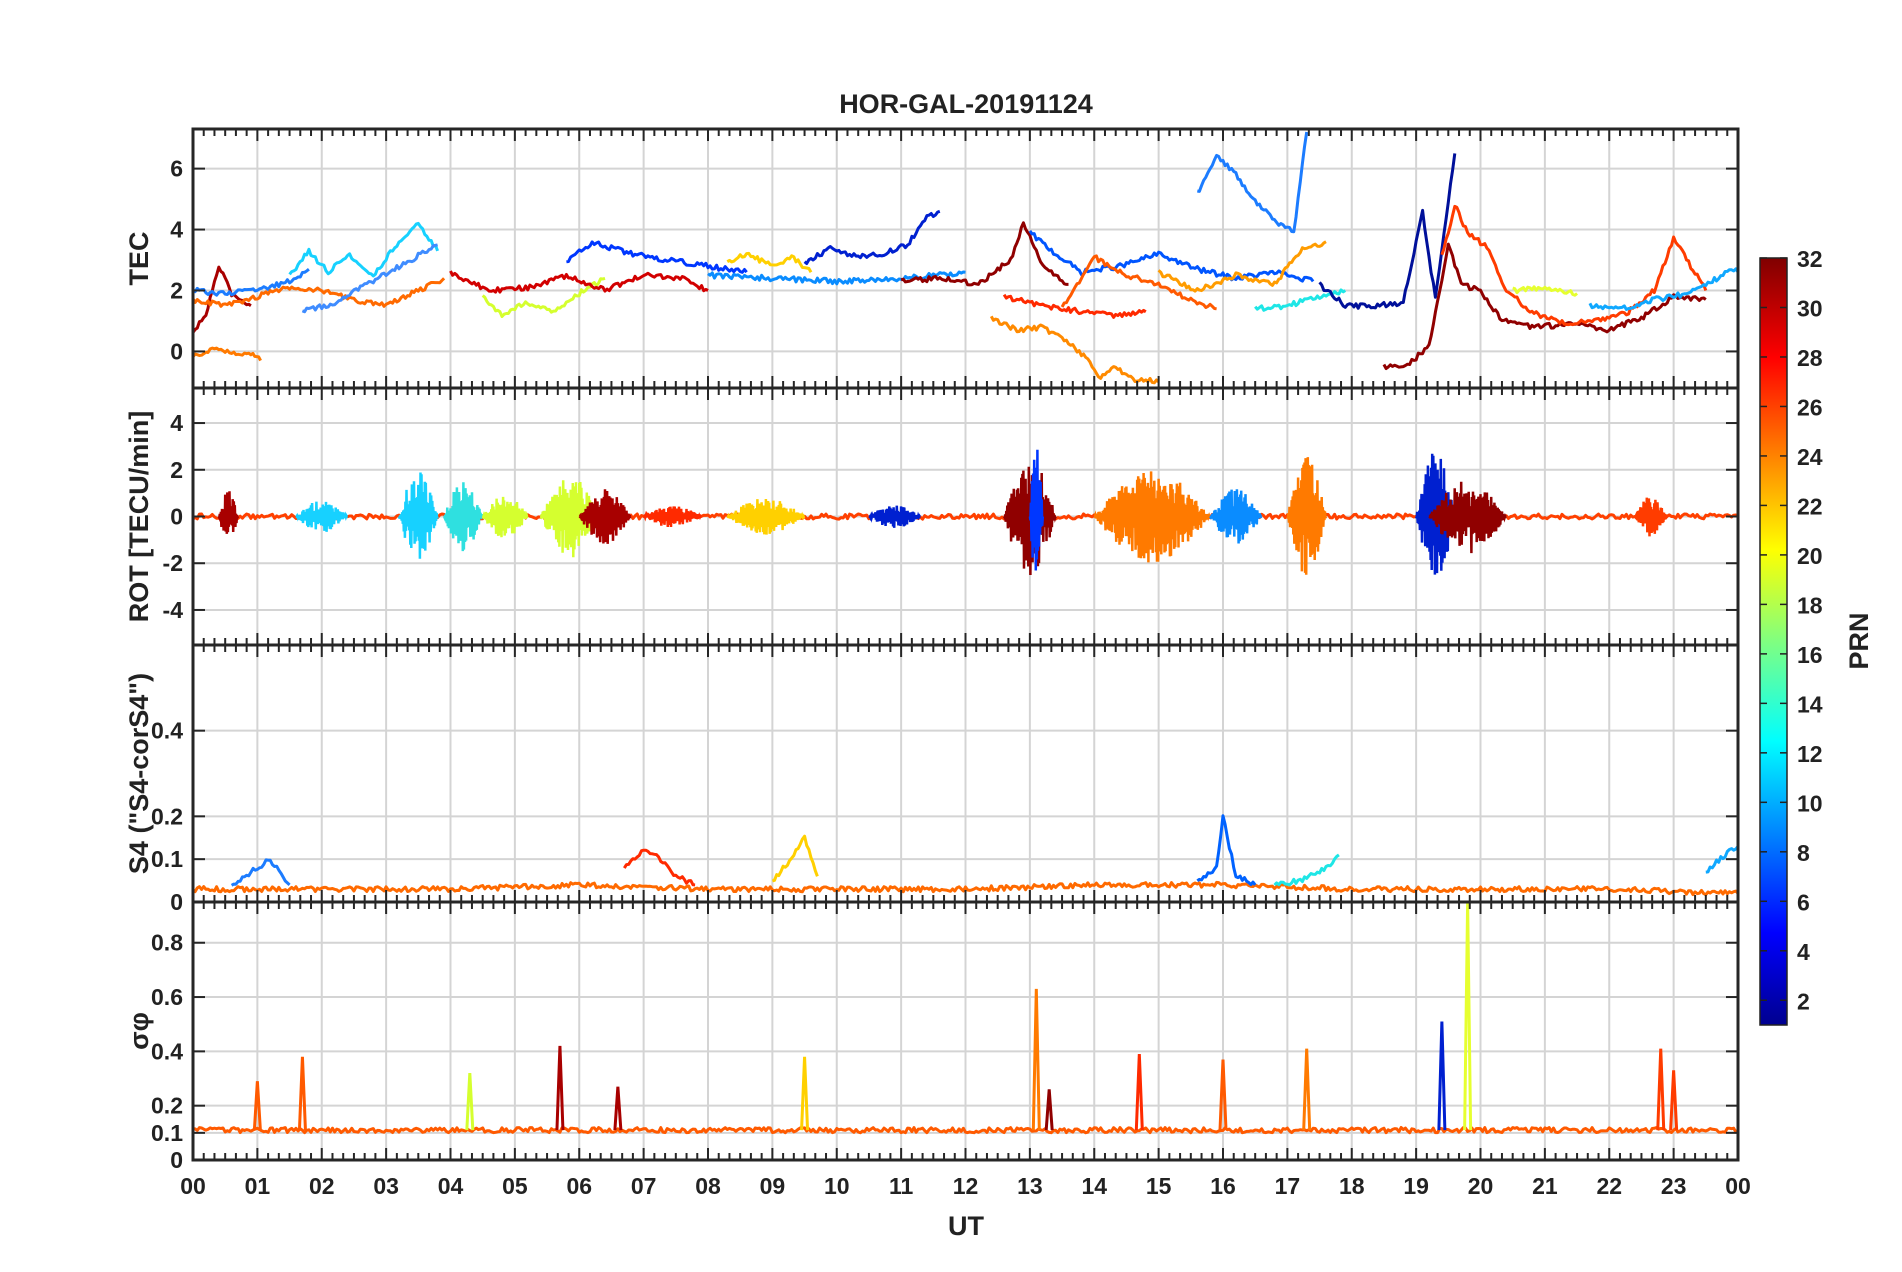 The height and width of the screenshot is (1272, 1902). I want to click on colorbar-tick-label: 18, so click(1810, 605).